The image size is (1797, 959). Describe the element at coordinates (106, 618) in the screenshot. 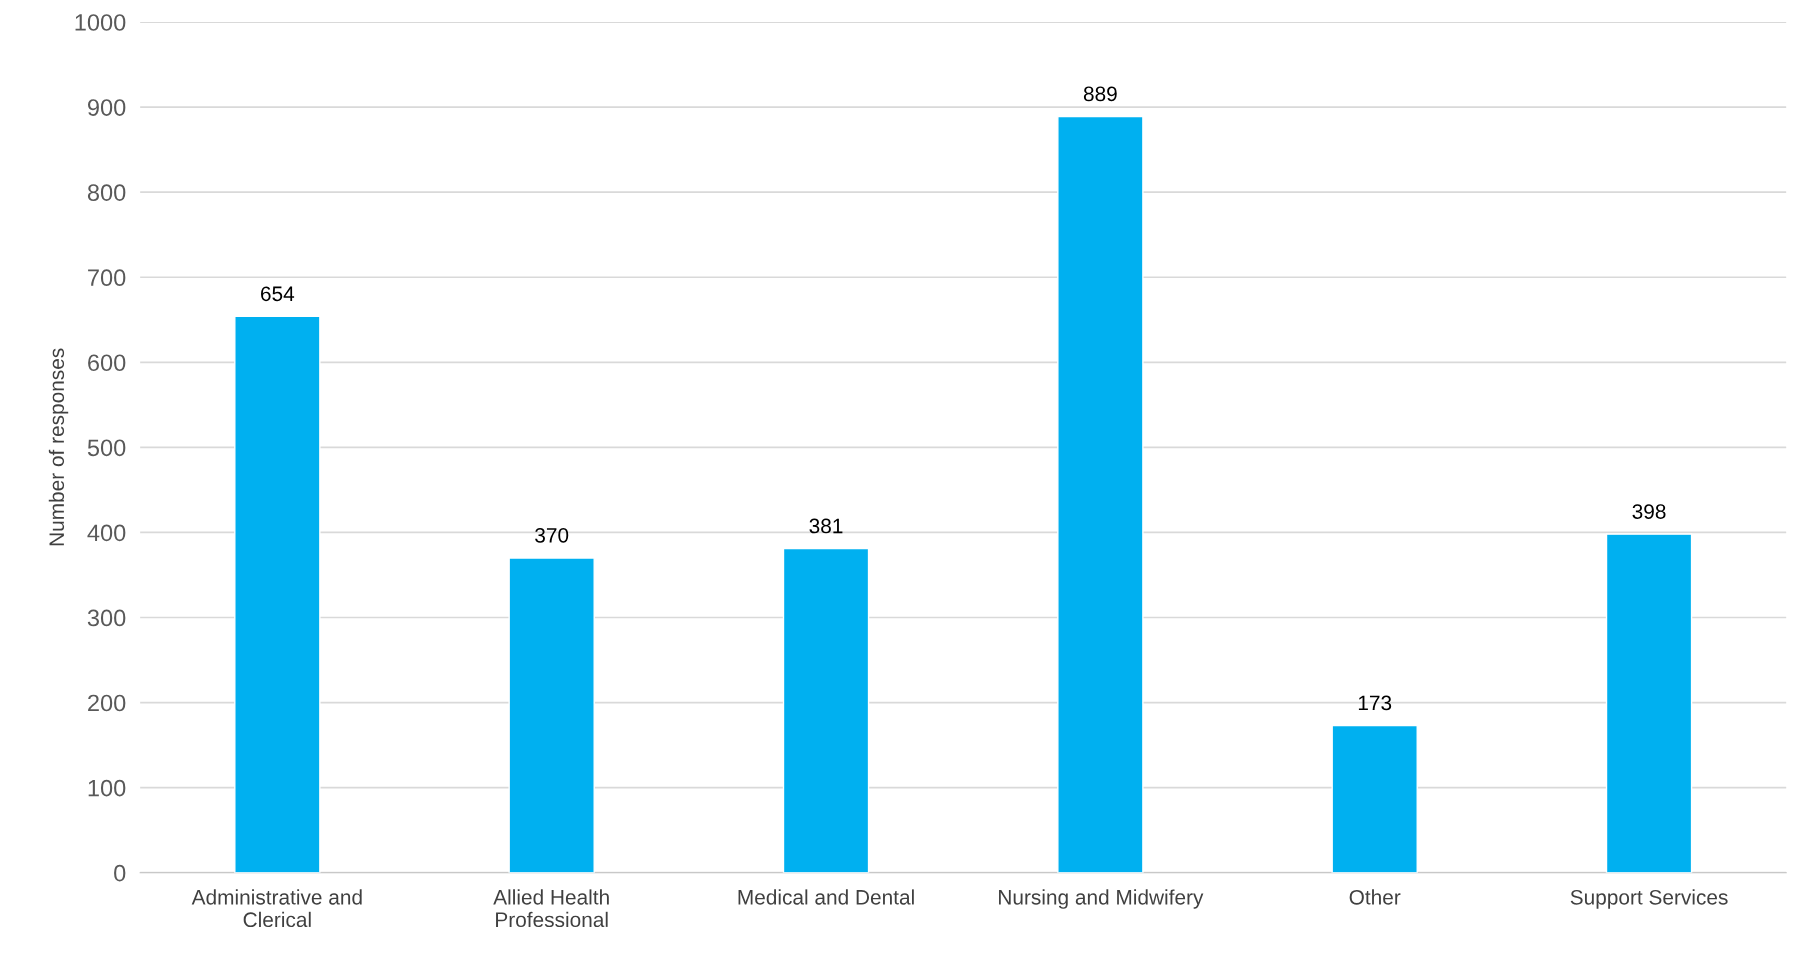

I see `y-tick-label: 300` at that location.